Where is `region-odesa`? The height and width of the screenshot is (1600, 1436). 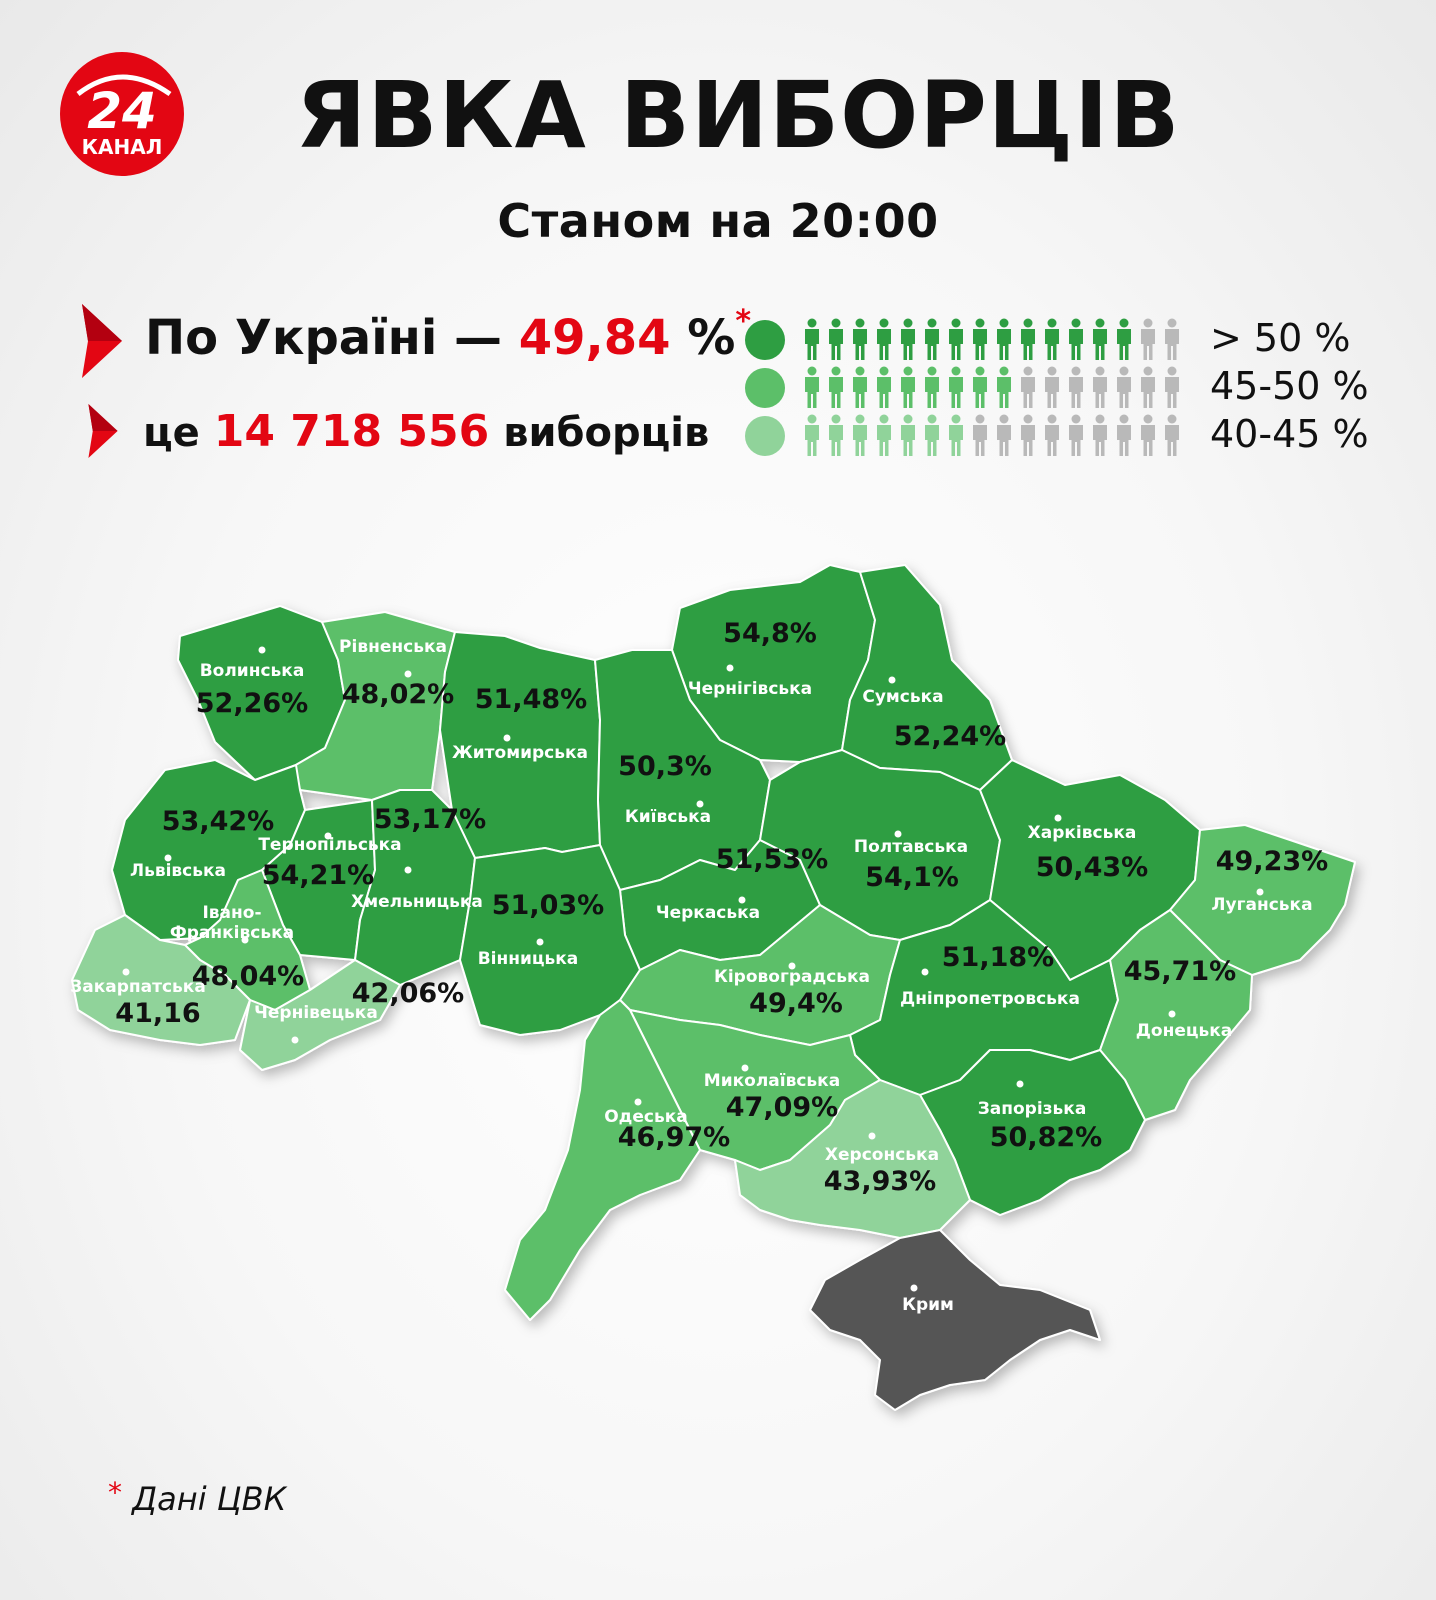 region-odesa is located at coordinates (602, 1160).